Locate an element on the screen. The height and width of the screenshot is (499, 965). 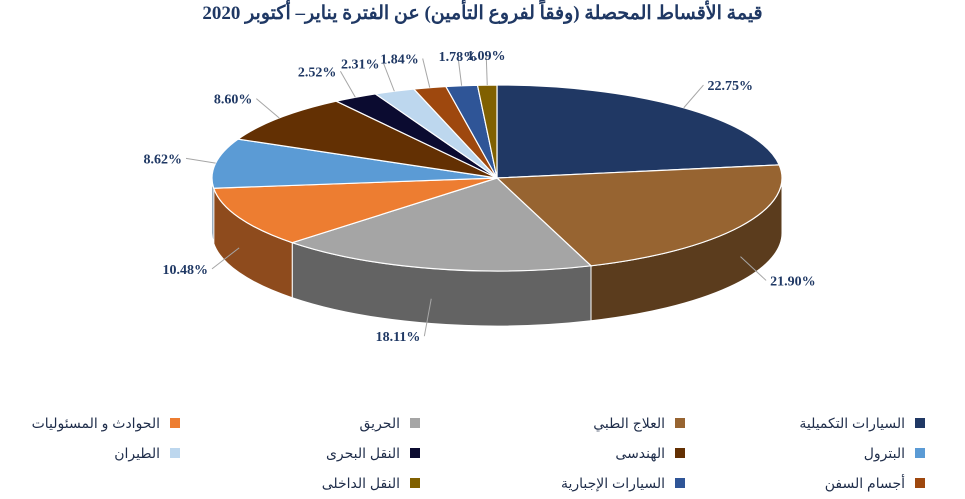
data-label: 1.09% is located at coordinates (486, 56).